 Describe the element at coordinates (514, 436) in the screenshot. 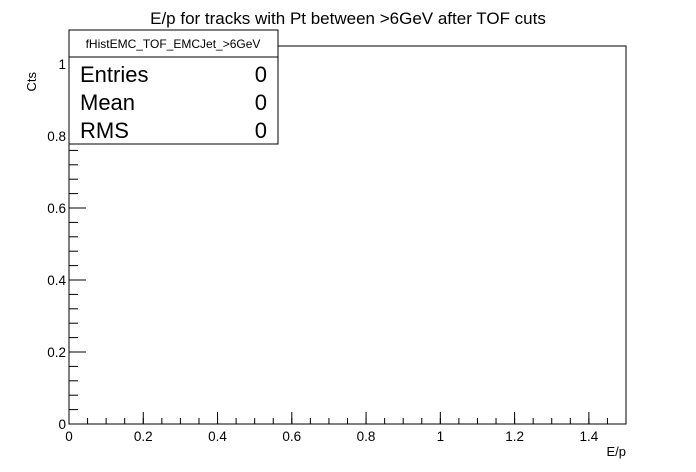

I see `x-tick-label: 1.2` at that location.